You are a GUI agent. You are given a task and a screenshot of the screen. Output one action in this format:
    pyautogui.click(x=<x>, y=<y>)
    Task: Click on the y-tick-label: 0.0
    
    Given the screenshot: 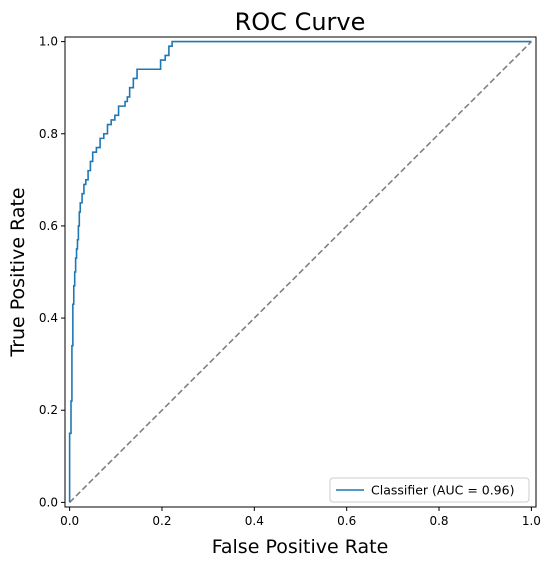 What is the action you would take?
    pyautogui.click(x=48, y=502)
    